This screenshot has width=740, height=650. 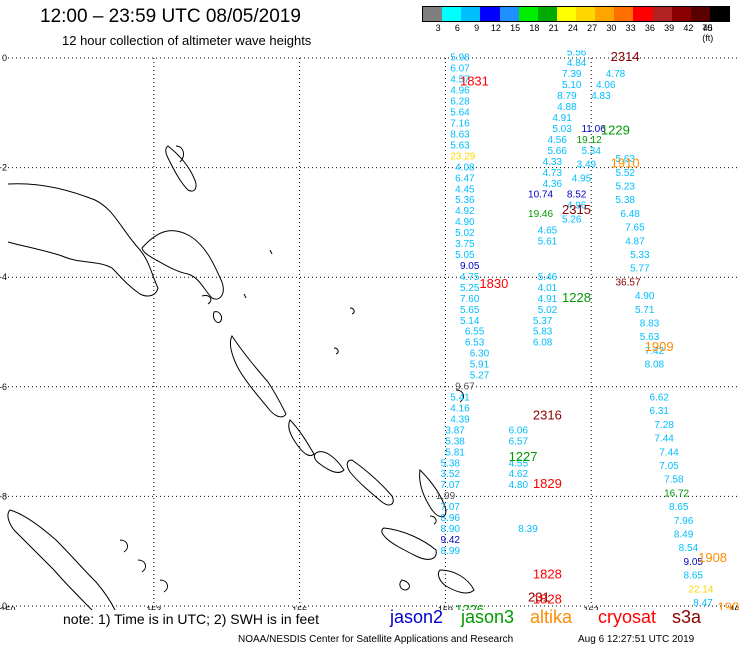 I want to click on wave-height-reading: 6.53, so click(x=475, y=343).